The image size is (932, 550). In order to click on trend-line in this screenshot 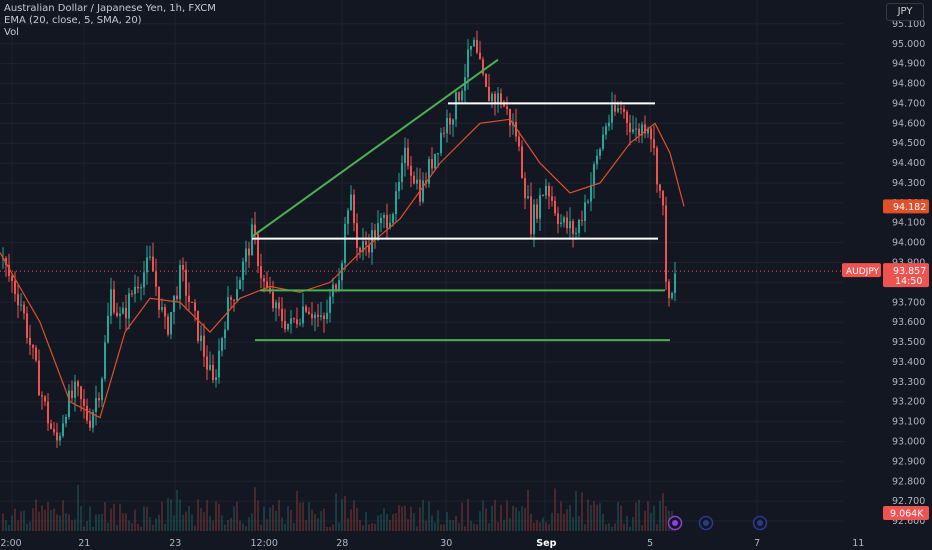, I will do `click(375, 148)`.